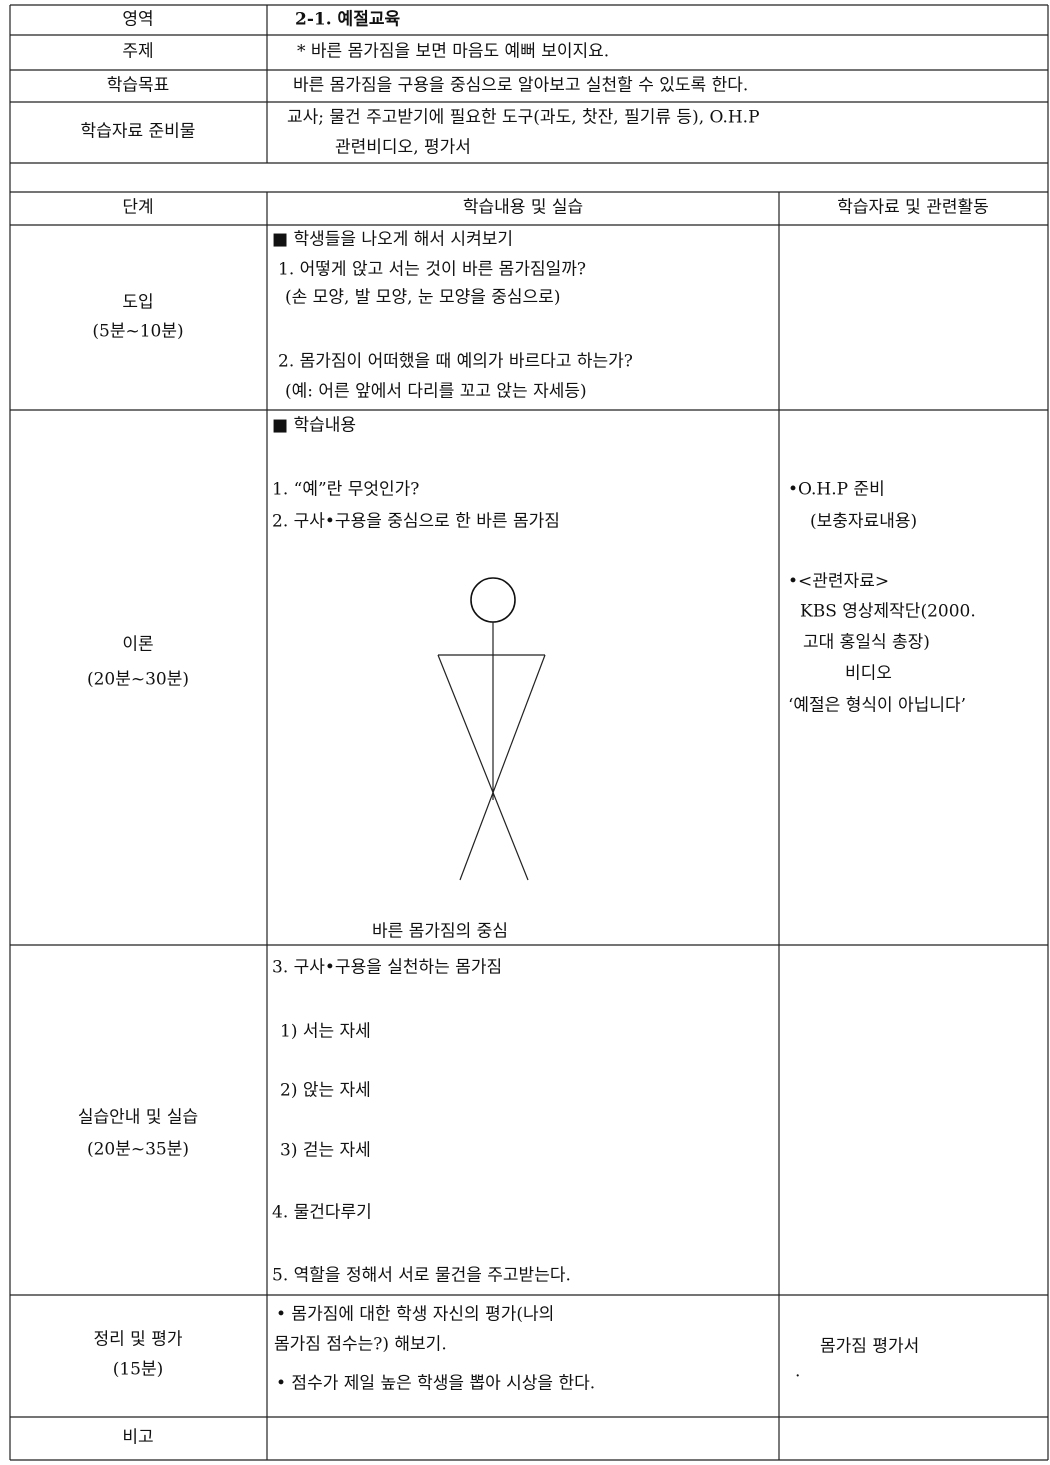 Image resolution: width=1050 pixels, height=1465 pixels. What do you see at coordinates (138, 1369) in the screenshot?
I see `stage-time: (15분)` at bounding box center [138, 1369].